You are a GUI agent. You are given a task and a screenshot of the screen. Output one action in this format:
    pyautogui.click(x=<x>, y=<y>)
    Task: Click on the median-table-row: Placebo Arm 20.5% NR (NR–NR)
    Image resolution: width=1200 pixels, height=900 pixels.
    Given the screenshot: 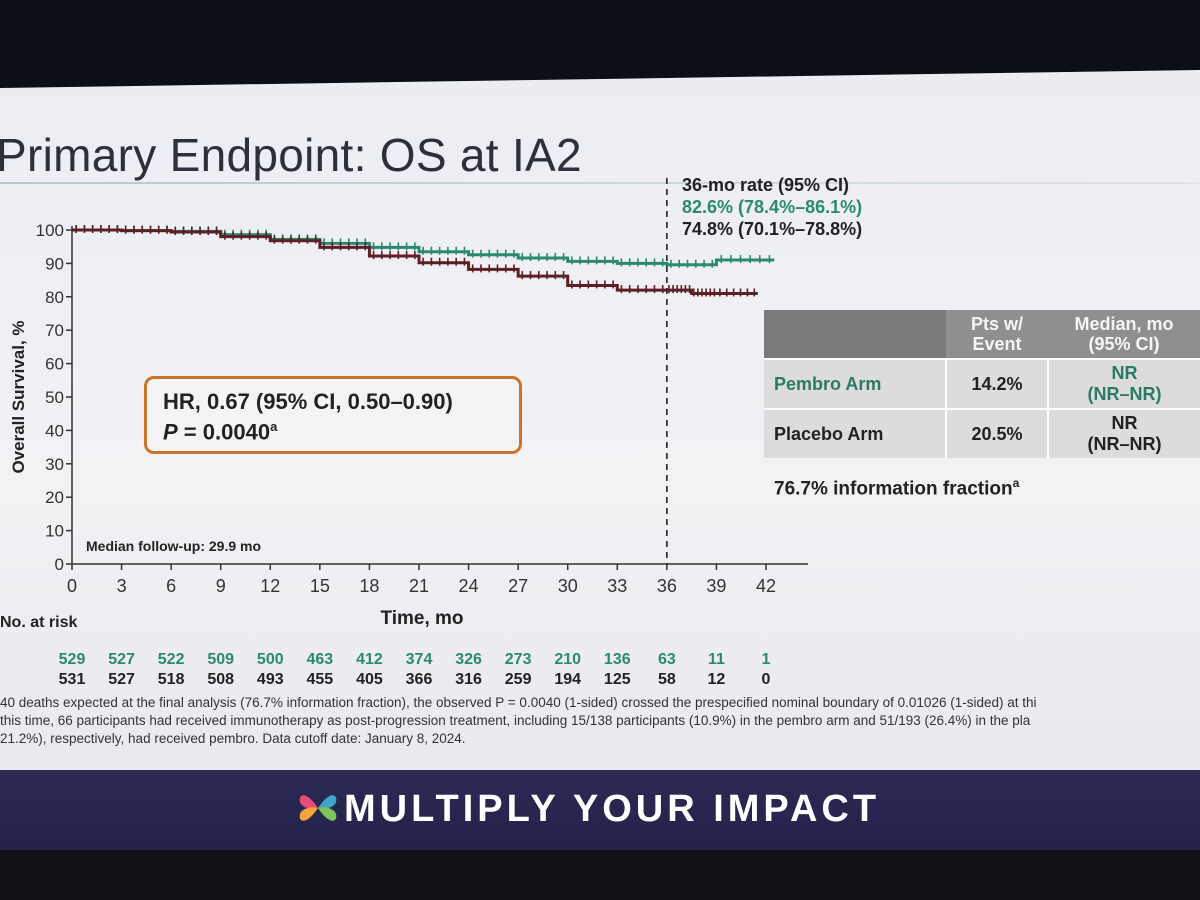 What is the action you would take?
    pyautogui.click(x=982, y=433)
    